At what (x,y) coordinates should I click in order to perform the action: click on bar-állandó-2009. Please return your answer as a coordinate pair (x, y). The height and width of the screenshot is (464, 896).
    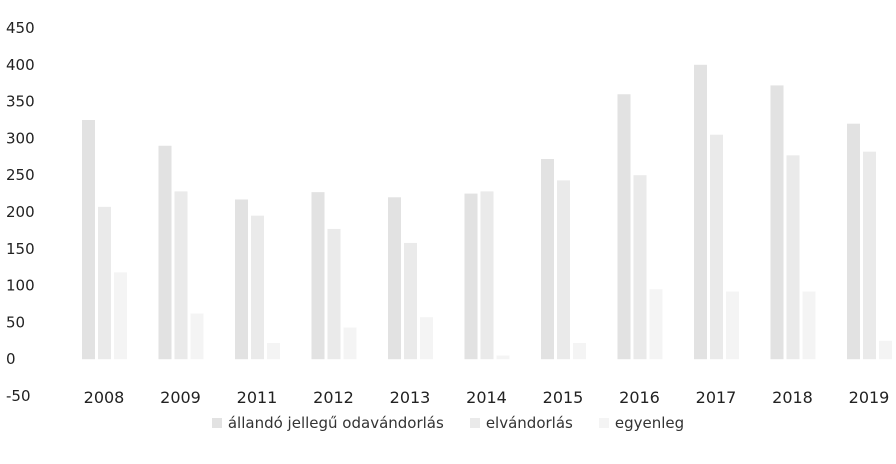
    Looking at the image, I should click on (165, 252).